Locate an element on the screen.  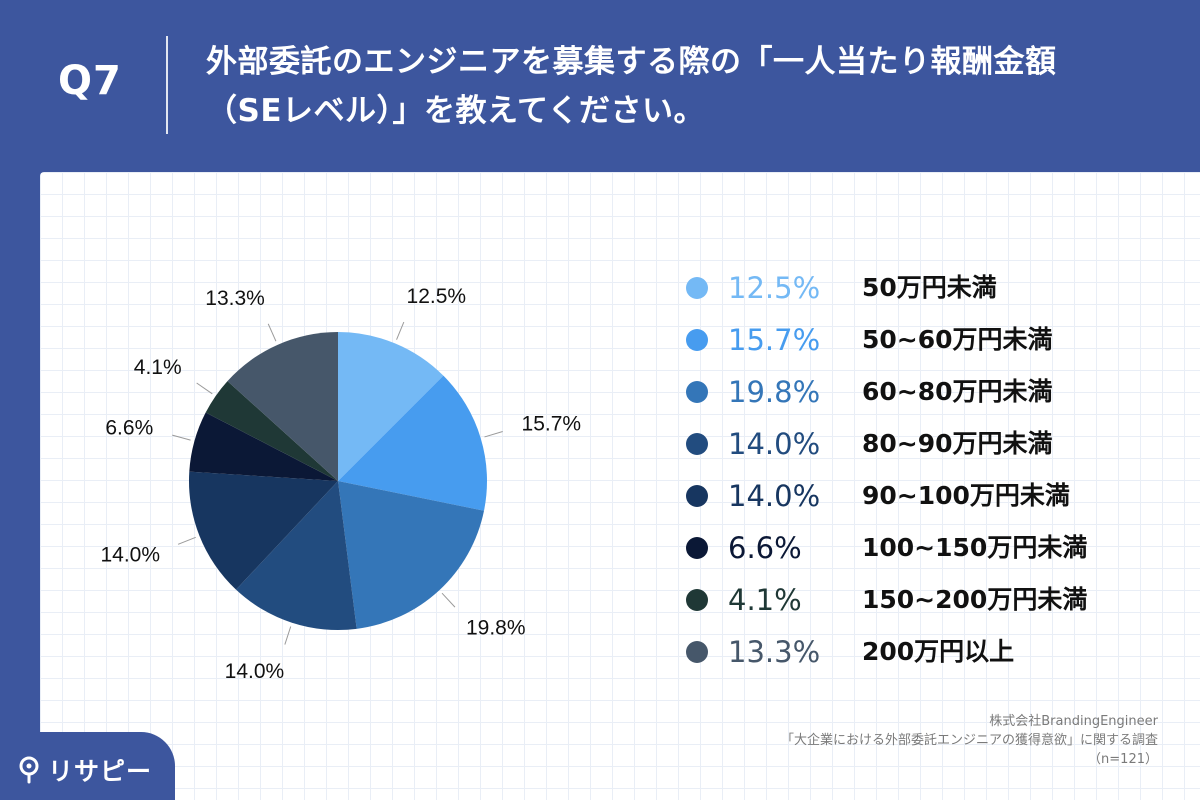
legend-item: 14.0% 90~100万円未満 is located at coordinates (921, 502).